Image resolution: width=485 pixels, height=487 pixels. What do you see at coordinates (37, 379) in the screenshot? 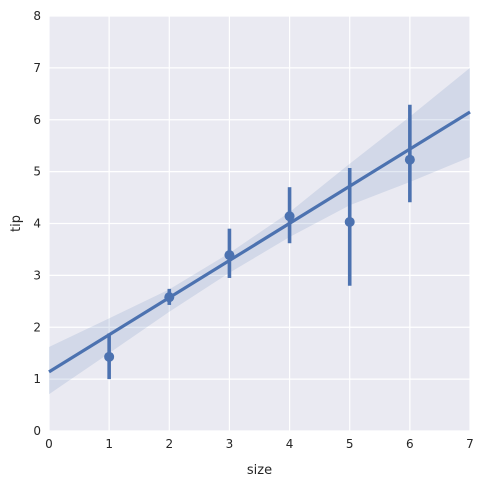
I see `y-tick-label: 1` at bounding box center [37, 379].